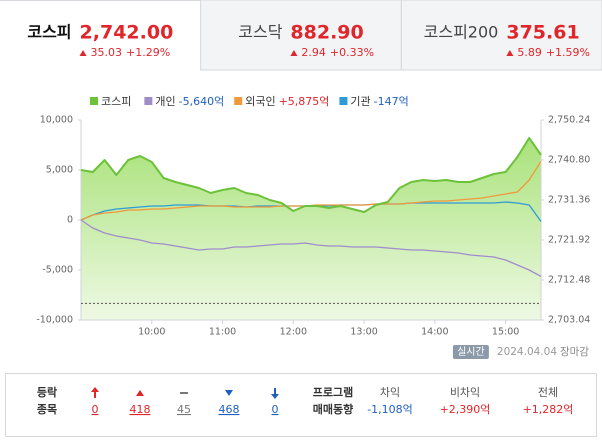  Describe the element at coordinates (293, 332) in the screenshot. I see `x-tick-label: 12:00` at that location.